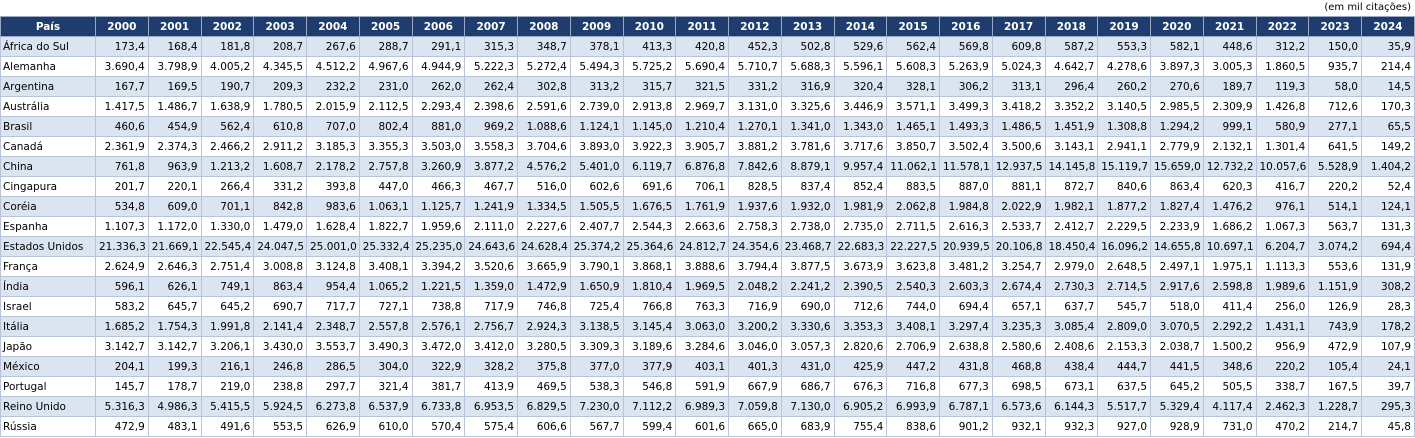 The height and width of the screenshot is (438, 1415). Describe the element at coordinates (913, 266) in the screenshot. I see `value-cell: 3.623,8` at that location.